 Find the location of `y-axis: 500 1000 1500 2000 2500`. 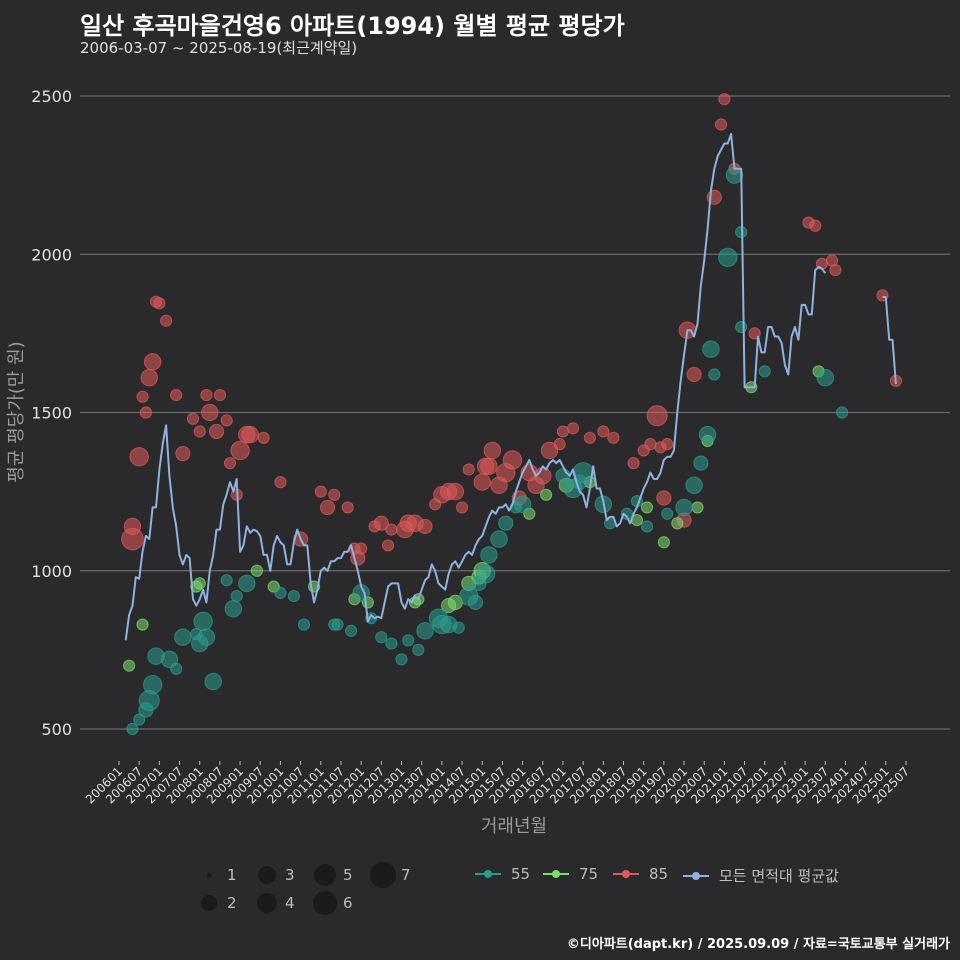

y-axis: 500 1000 1500 2000 2500 is located at coordinates (51, 413).